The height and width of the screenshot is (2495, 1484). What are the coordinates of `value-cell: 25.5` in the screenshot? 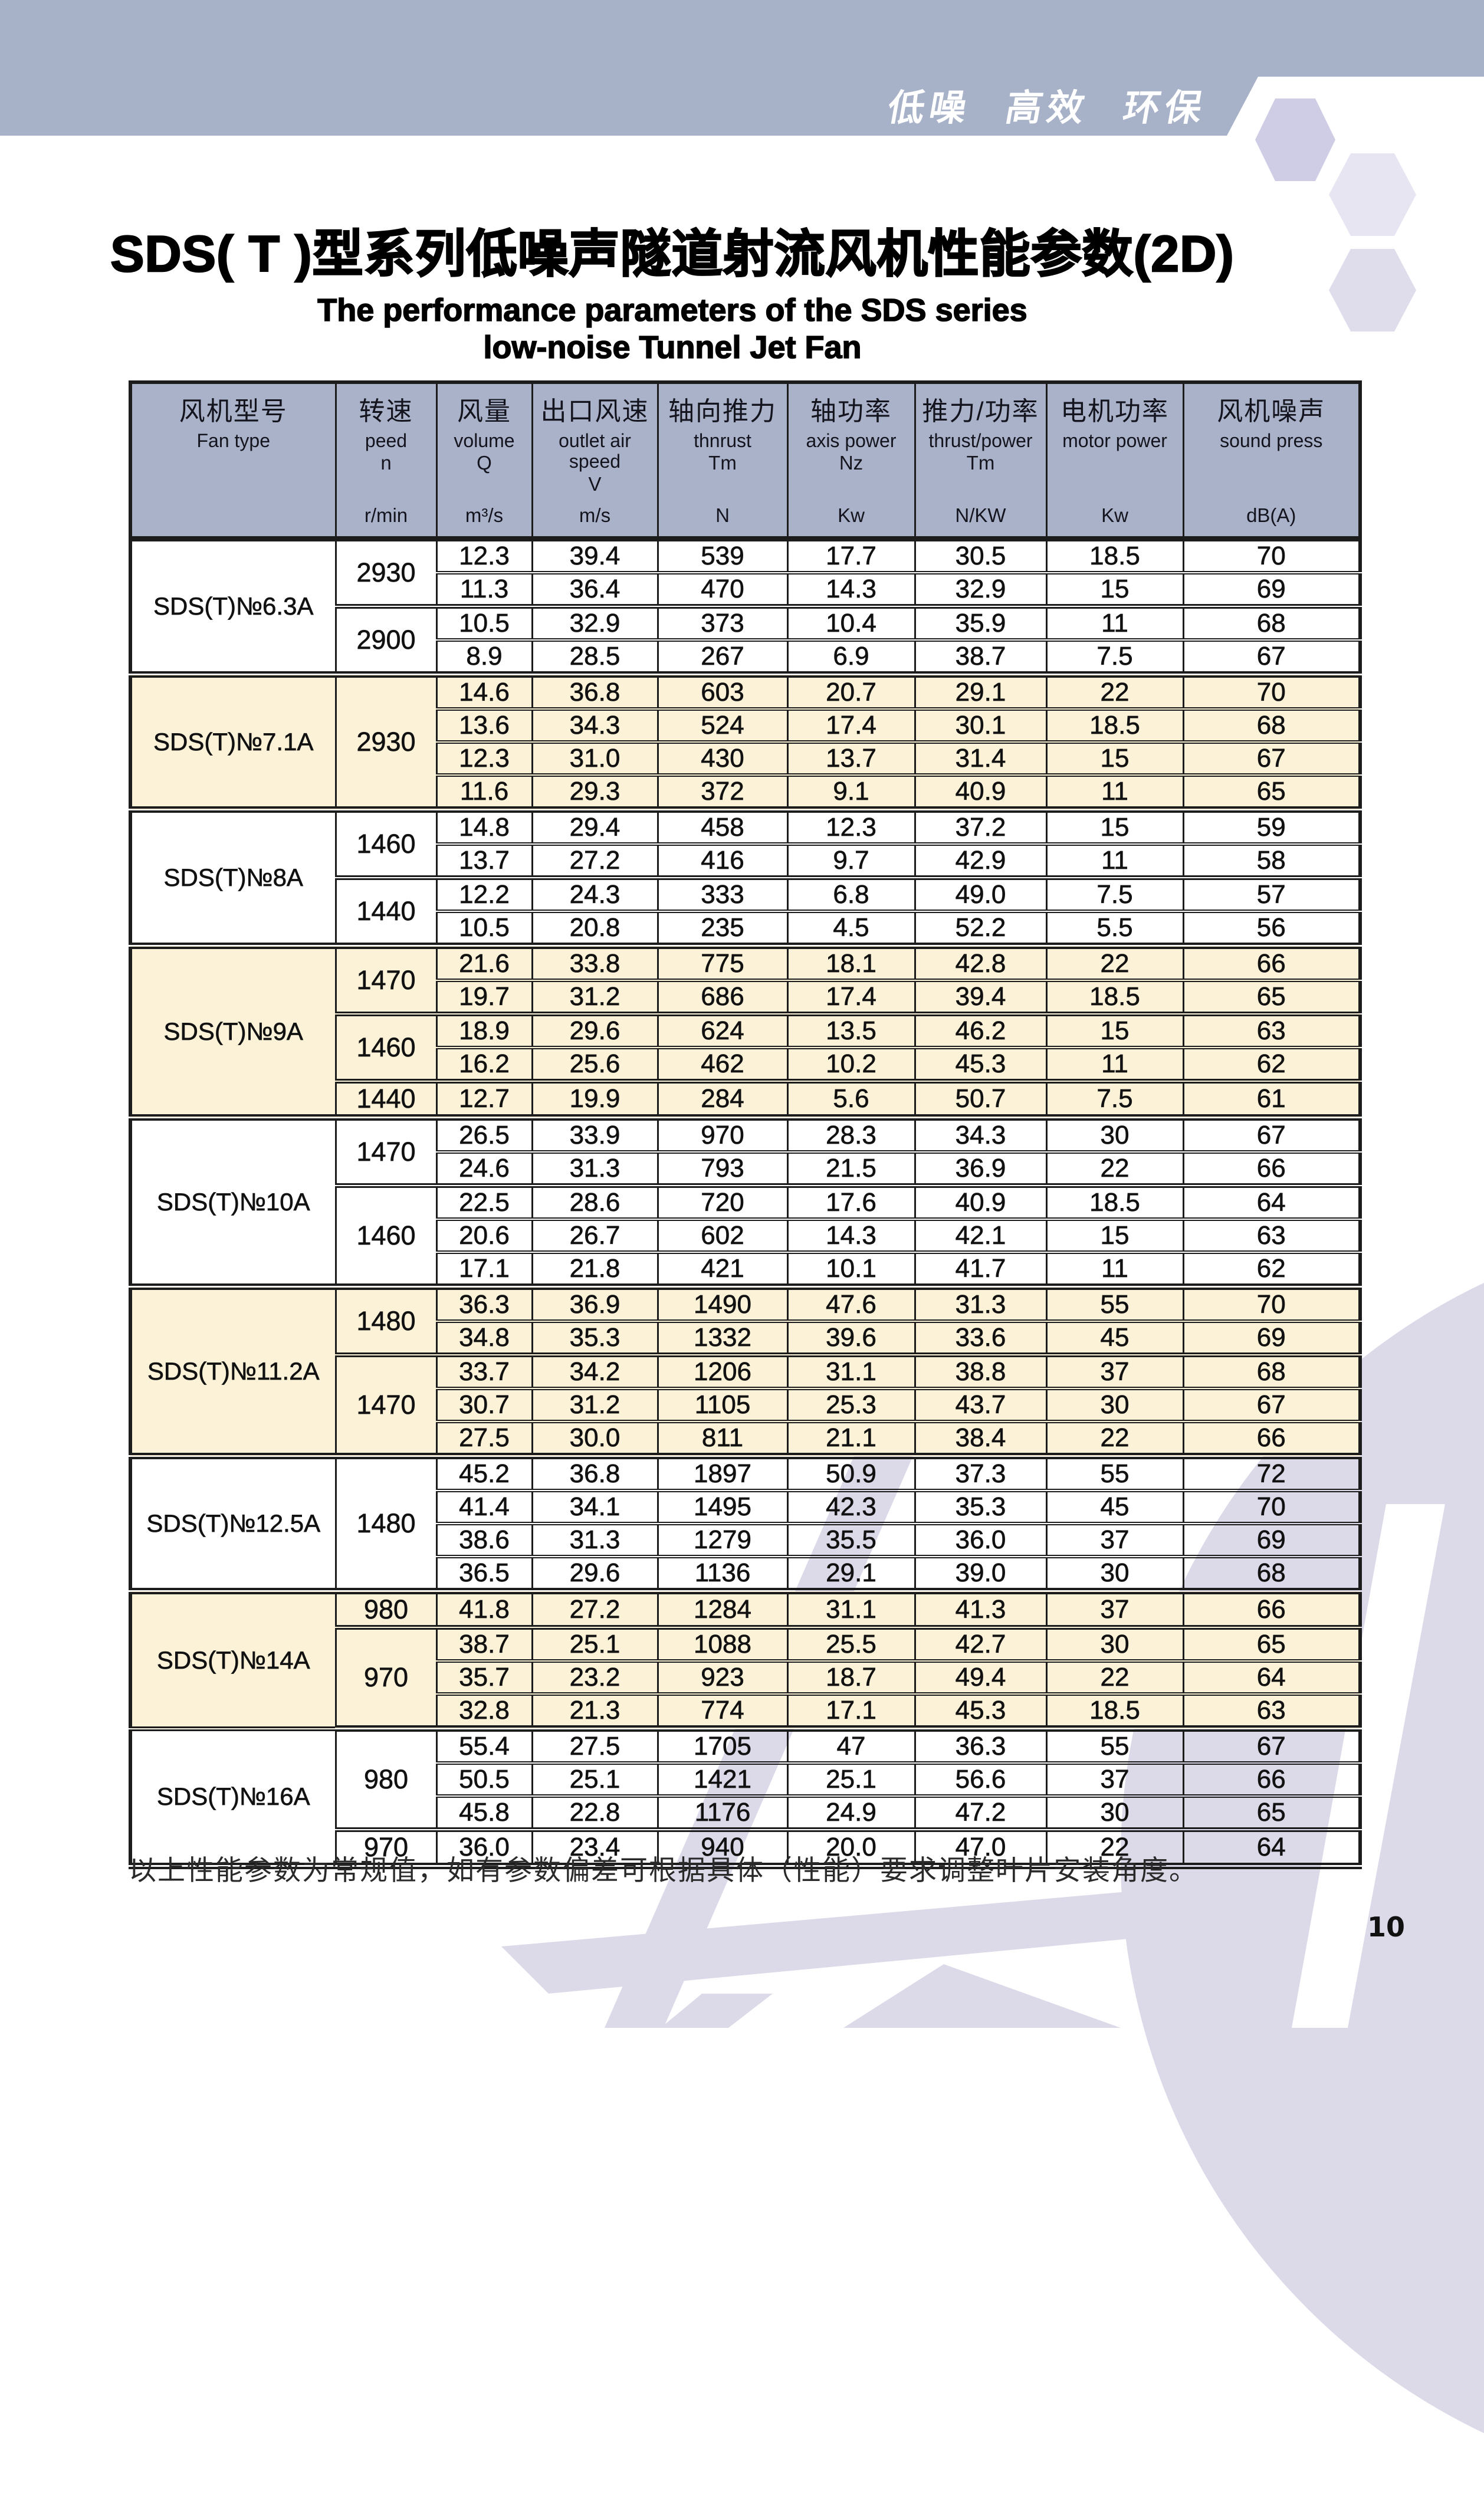 It's located at (851, 1644).